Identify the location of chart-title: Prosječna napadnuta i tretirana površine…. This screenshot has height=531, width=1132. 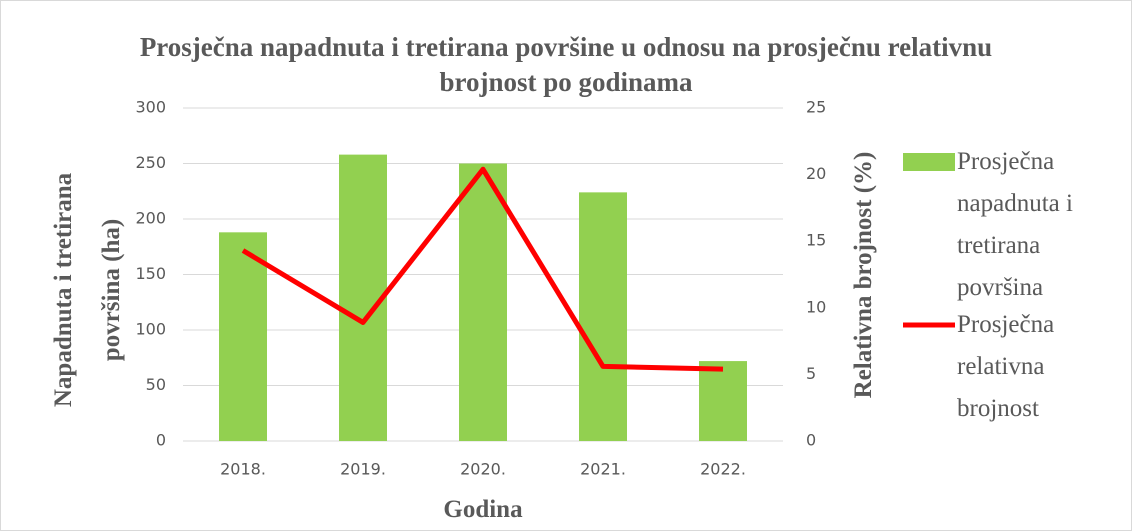
(566, 64).